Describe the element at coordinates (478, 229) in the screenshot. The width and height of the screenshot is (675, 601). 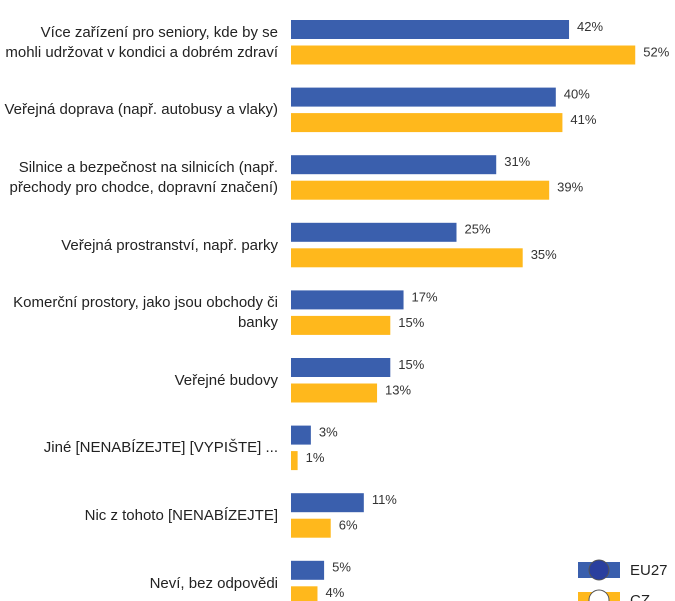
I see `value-label: 25%` at that location.